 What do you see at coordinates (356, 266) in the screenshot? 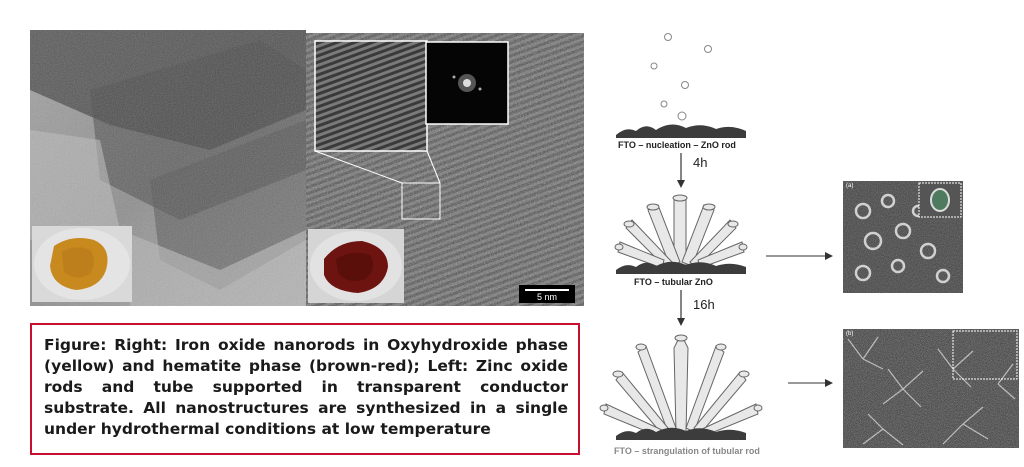
I see `hematite-powder-photo` at bounding box center [356, 266].